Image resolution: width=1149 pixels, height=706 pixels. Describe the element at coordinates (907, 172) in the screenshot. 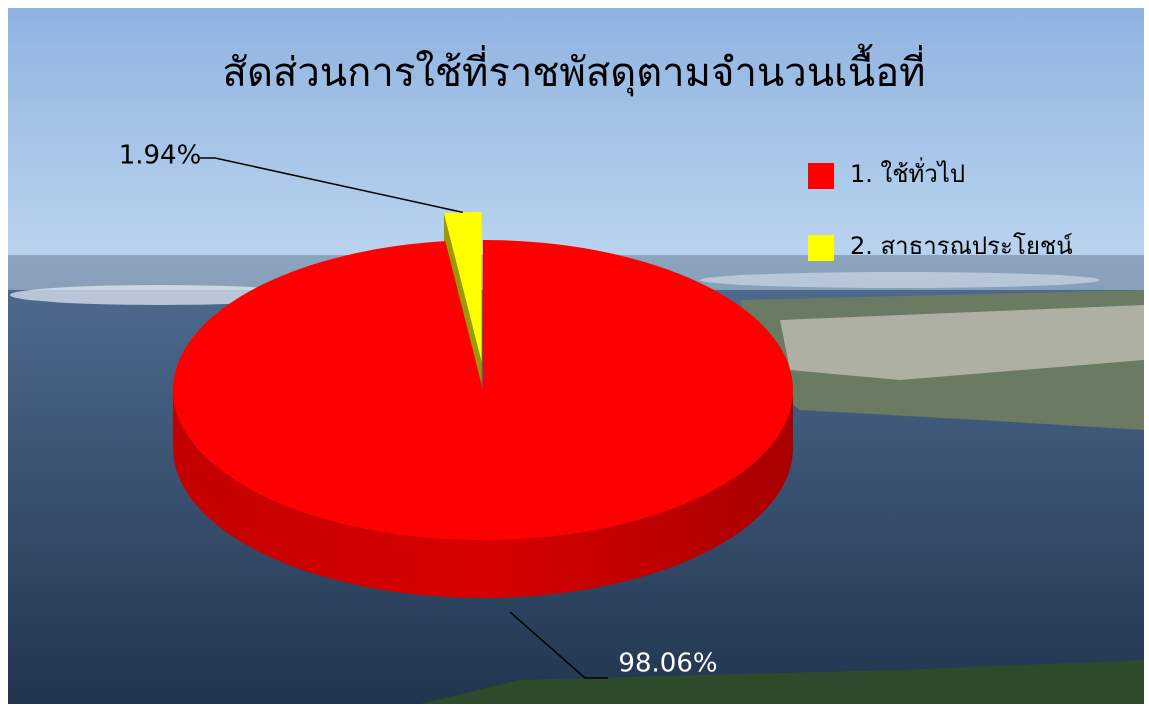

I see `legend-label: 1. ใช้ทั่วไป` at that location.